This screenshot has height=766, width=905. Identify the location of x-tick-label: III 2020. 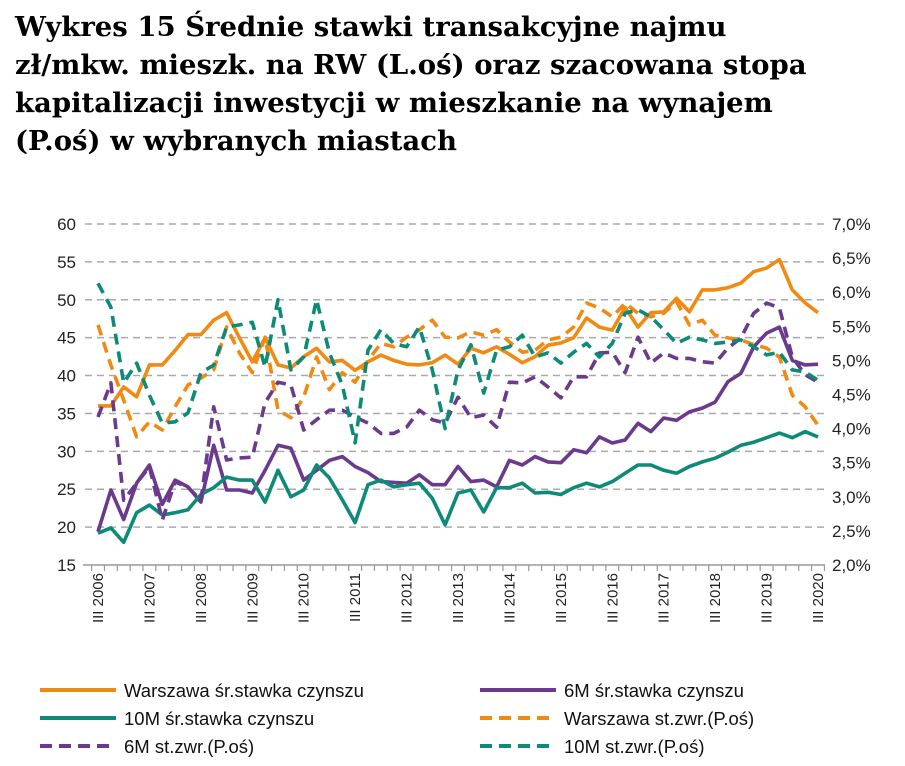
(818, 598).